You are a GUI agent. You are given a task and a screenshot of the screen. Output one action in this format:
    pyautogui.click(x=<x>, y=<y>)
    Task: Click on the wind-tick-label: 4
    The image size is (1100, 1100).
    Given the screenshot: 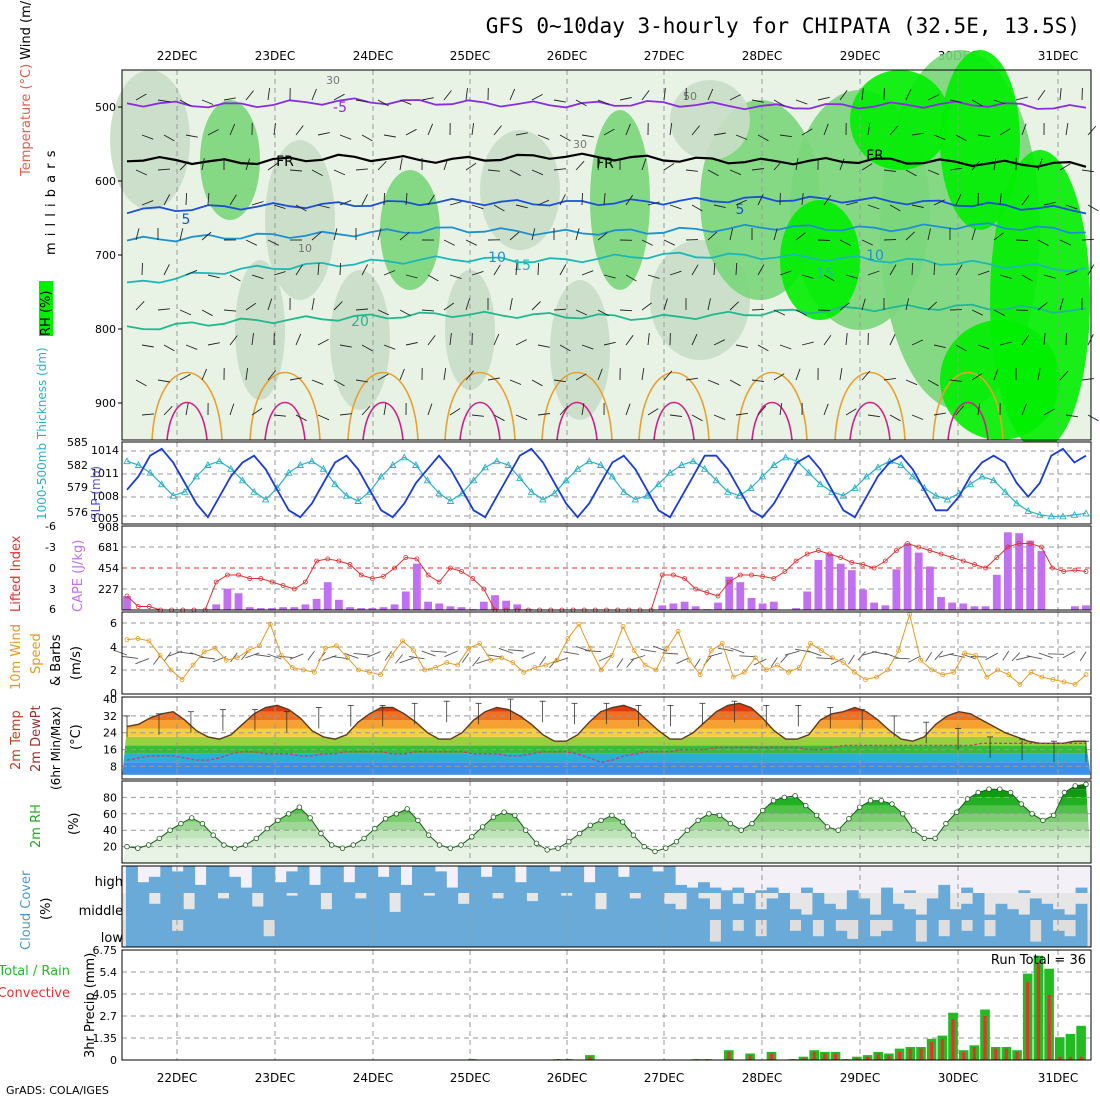 What is the action you would take?
    pyautogui.click(x=113, y=647)
    